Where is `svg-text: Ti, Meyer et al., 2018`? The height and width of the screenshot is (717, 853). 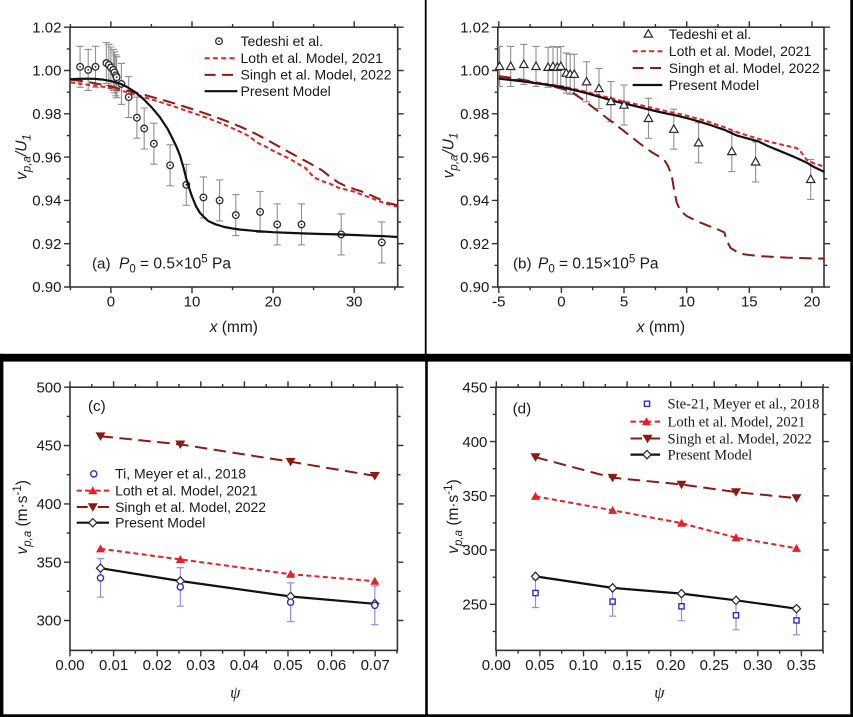 svg-text: Ti, Meyer et al., 2018 is located at coordinates (180, 474).